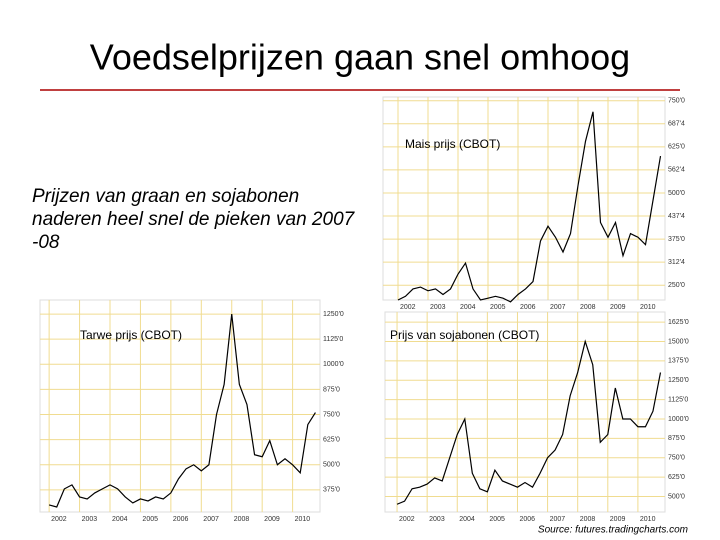 The image size is (720, 540). What do you see at coordinates (452, 144) in the screenshot?
I see `chart-title: Mais prijs (CBOT)` at bounding box center [452, 144].